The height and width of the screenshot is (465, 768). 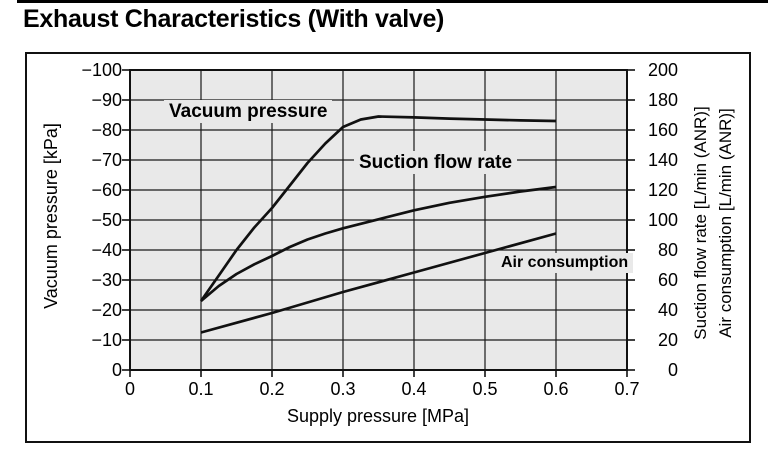 What do you see at coordinates (436, 162) in the screenshot?
I see `curve-label-suction-flow-rate: Suction flow rate` at bounding box center [436, 162].